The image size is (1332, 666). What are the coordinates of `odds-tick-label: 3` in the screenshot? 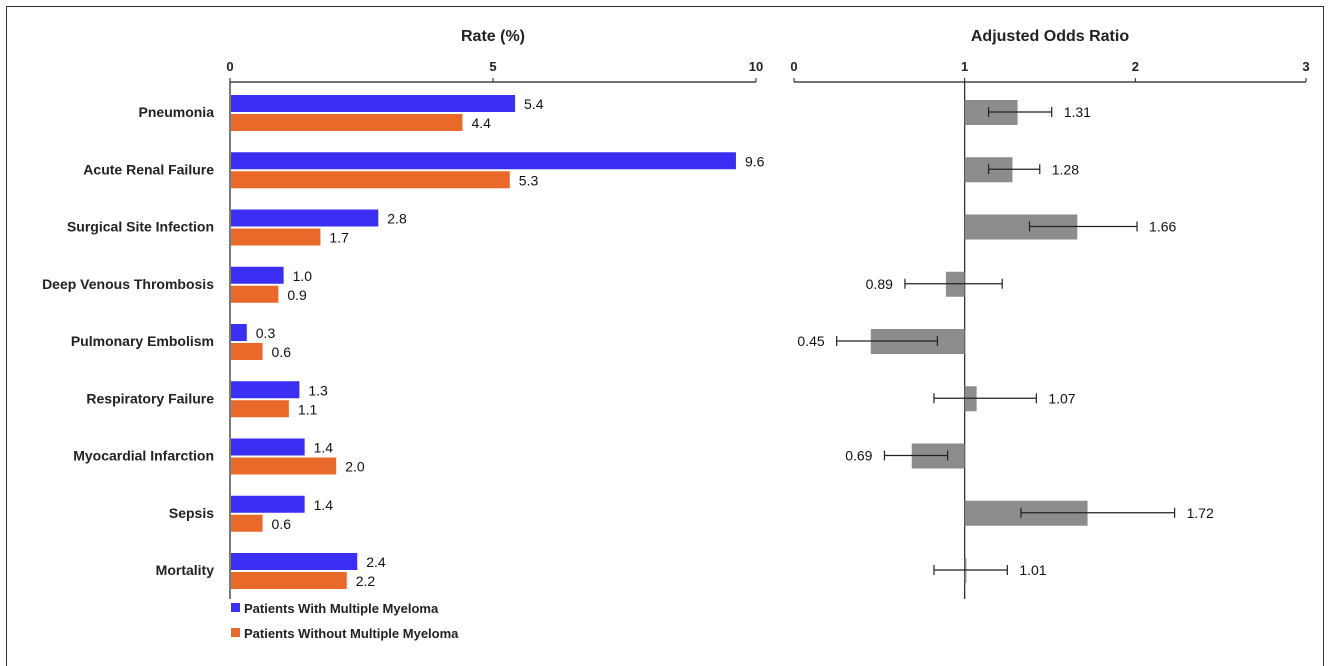 It's located at (1305, 66).